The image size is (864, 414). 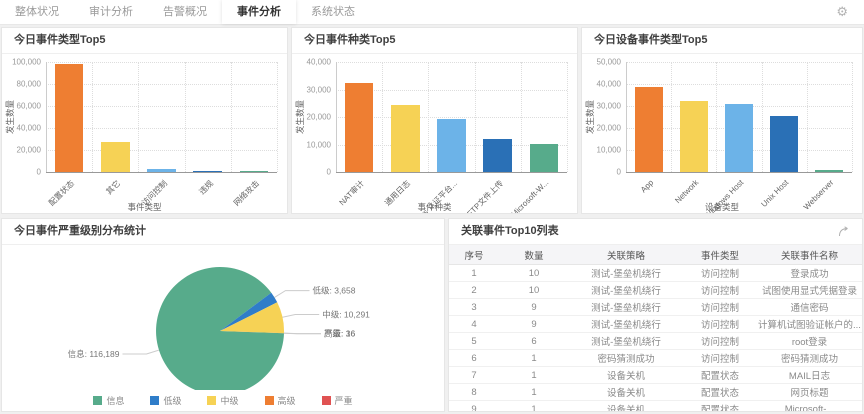 What do you see at coordinates (655, 341) in the screenshot?
I see `table-row: 5 6 测试-堡垒机绕行 访问控制 root登录` at bounding box center [655, 341].